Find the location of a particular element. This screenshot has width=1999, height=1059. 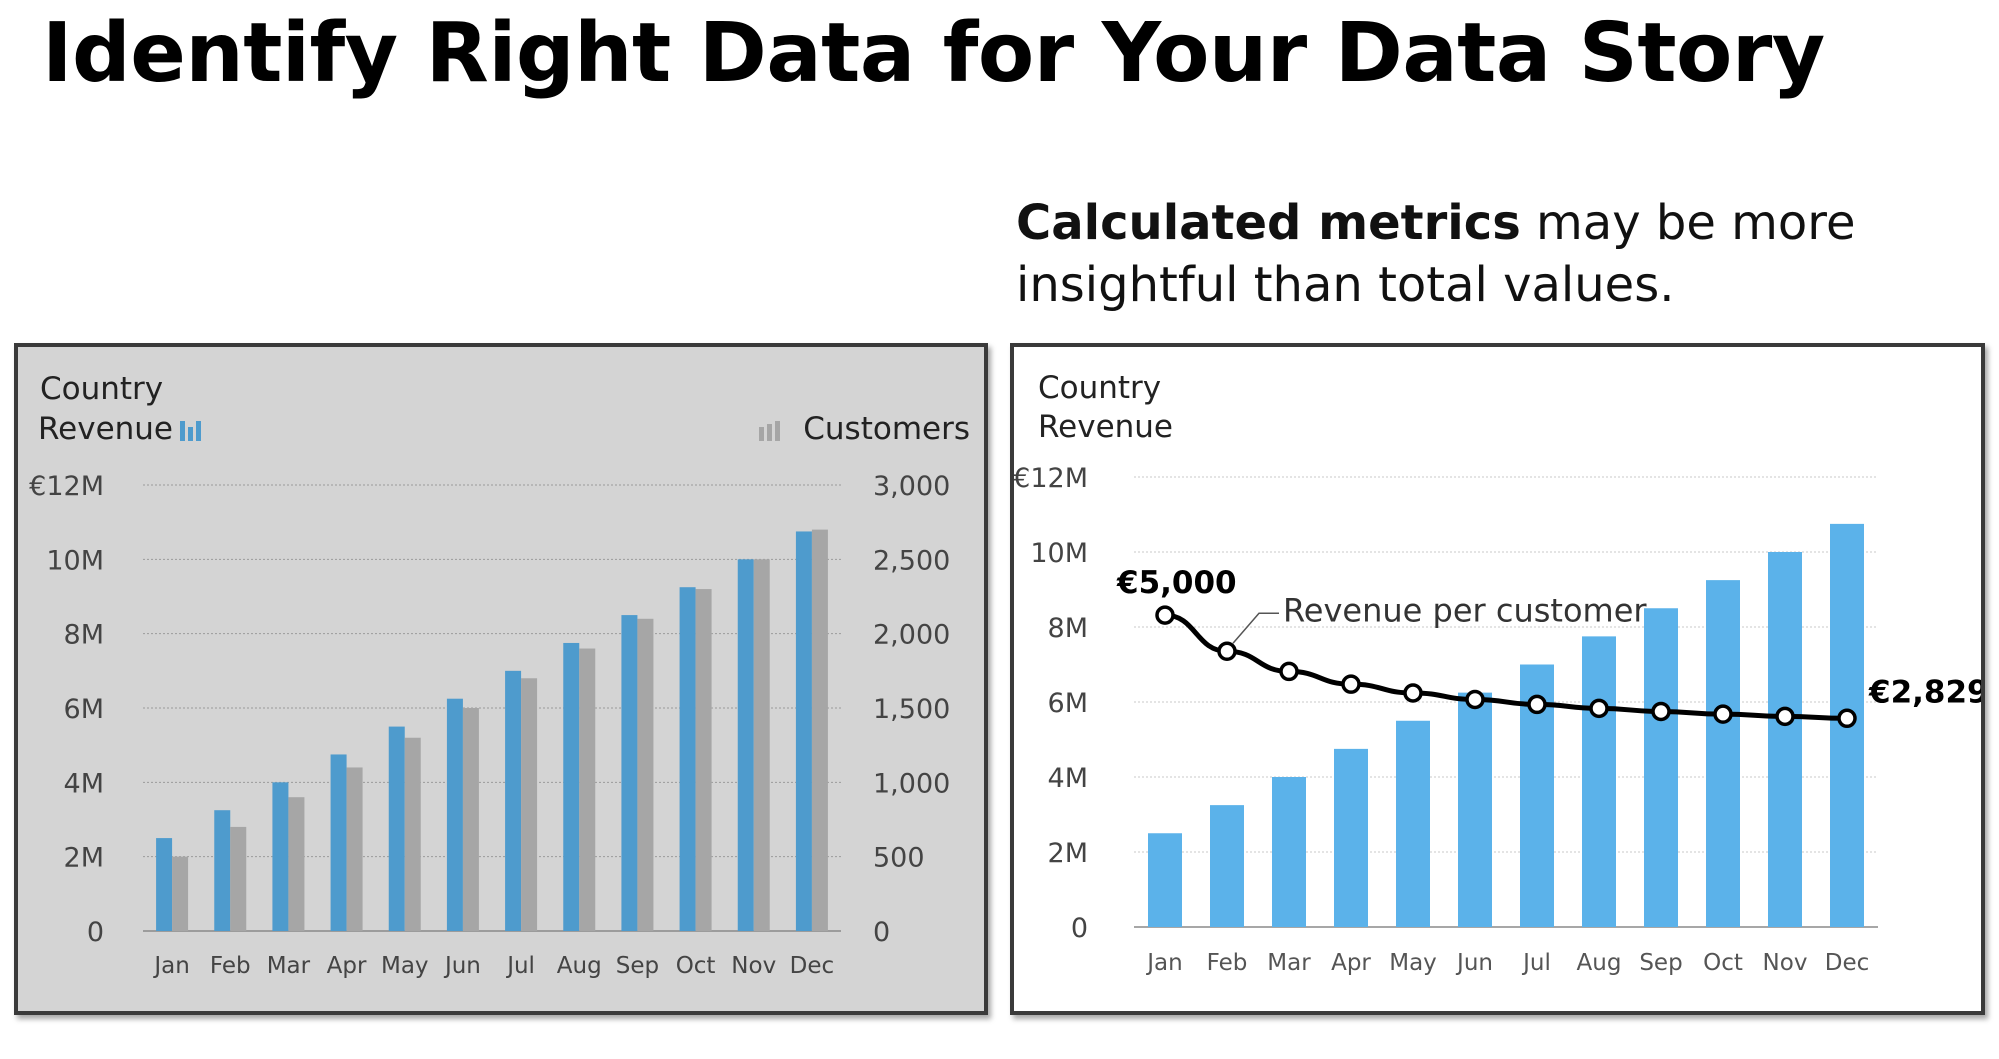

line-last-value-label: €2,829 is located at coordinates (1924, 692).